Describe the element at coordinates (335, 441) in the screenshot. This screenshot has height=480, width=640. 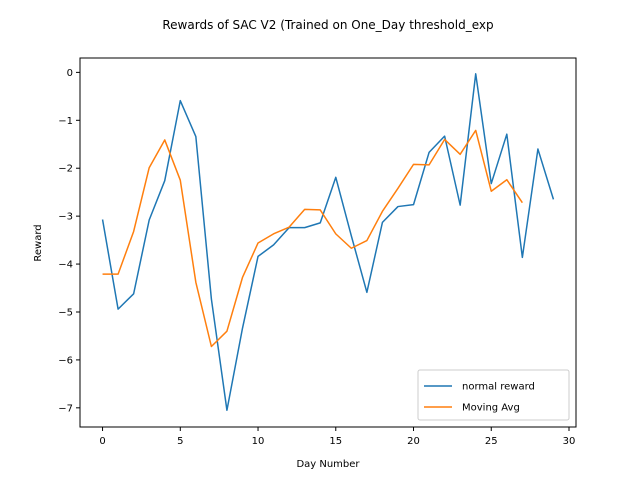
I see `x-tick-label: 15` at that location.